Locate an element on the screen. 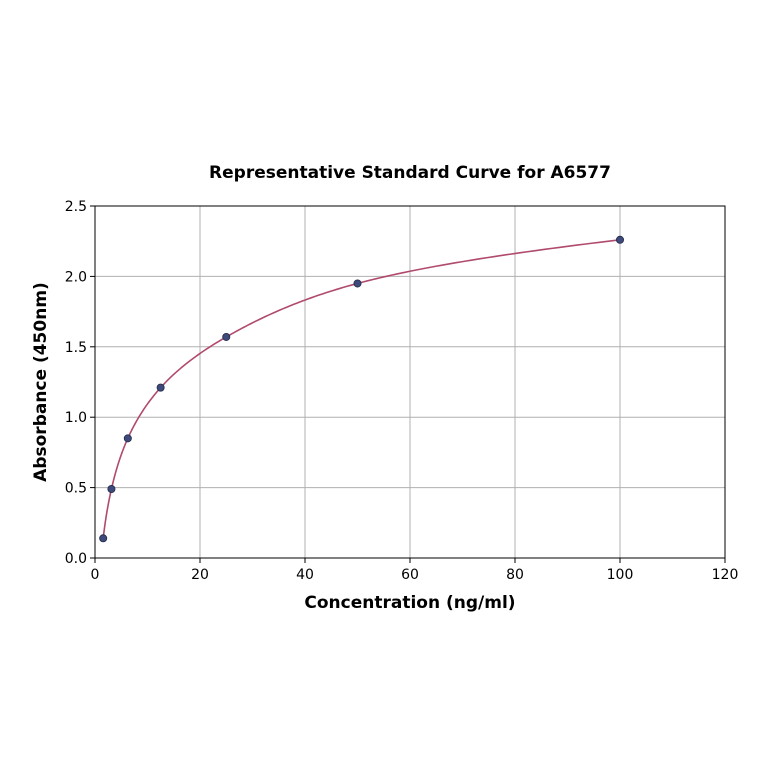 The height and width of the screenshot is (764, 764). x-tick-label: 0 is located at coordinates (95, 575).